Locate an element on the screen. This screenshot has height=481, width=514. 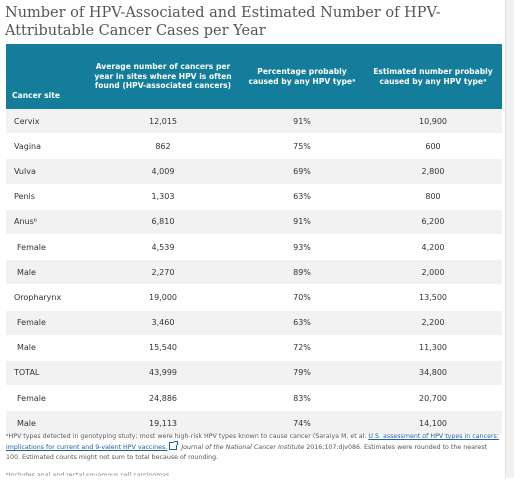
cell-estimated-number: 20,700 is located at coordinates (433, 398).